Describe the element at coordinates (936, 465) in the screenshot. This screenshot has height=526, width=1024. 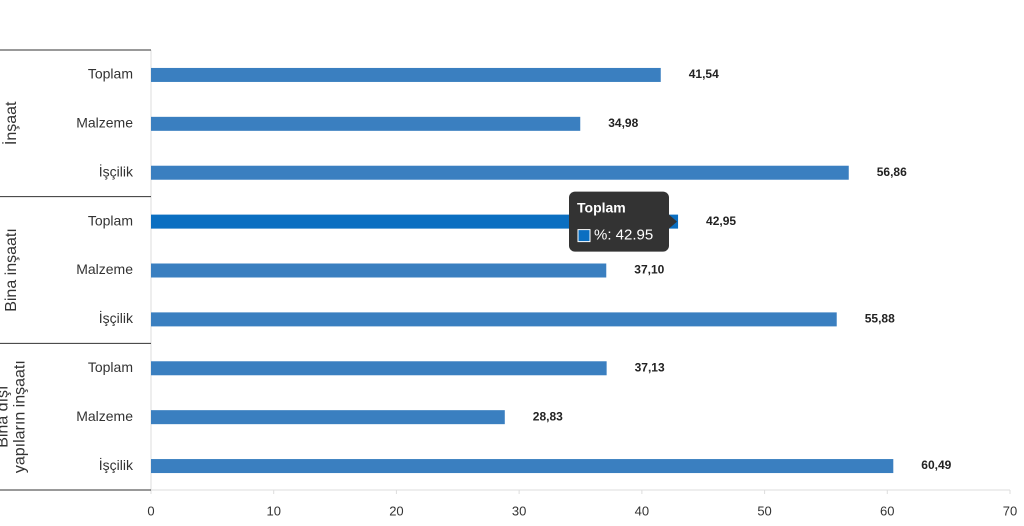
I see `value-label: 60,49` at that location.